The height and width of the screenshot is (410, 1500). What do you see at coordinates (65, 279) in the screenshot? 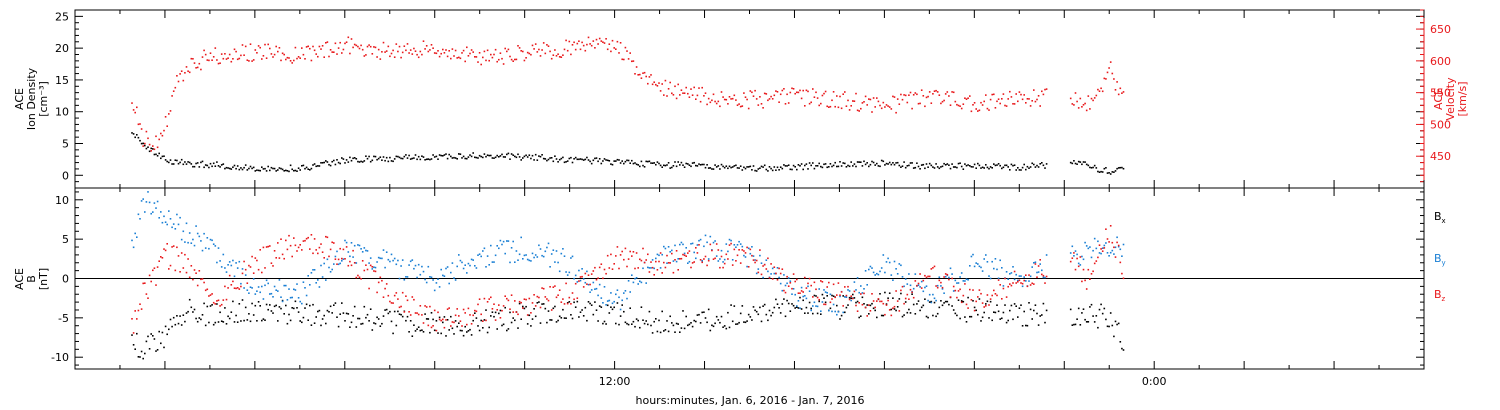
I see `y-tick-label: 0` at bounding box center [65, 279].